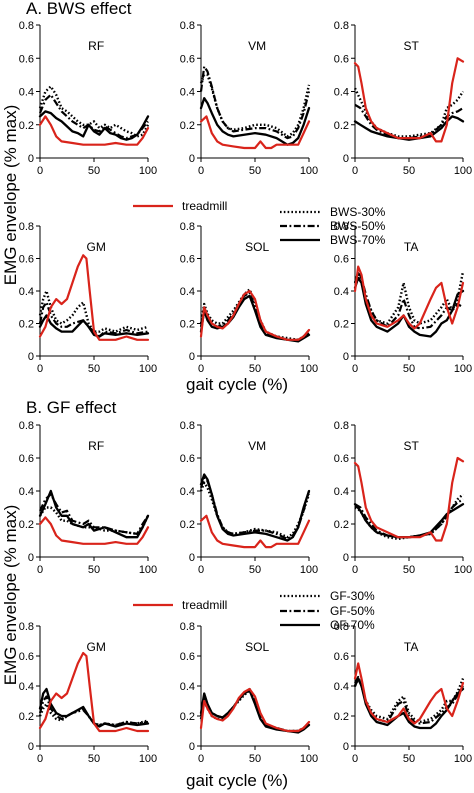  Describe the element at coordinates (187, 227) in the screenshot. I see `y-tick-label-a-sol: 0.8` at that location.